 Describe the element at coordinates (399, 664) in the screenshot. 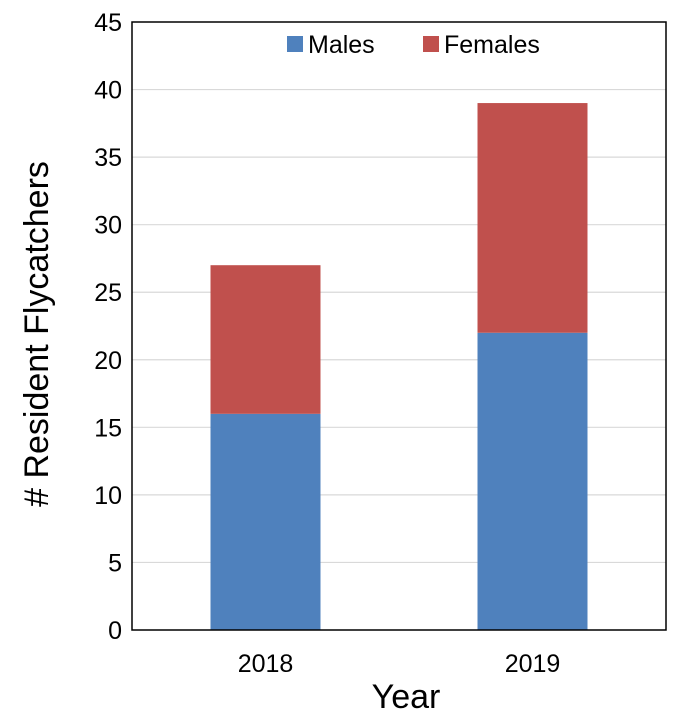

I see `x-axis-ticks: 2018 2019` at that location.